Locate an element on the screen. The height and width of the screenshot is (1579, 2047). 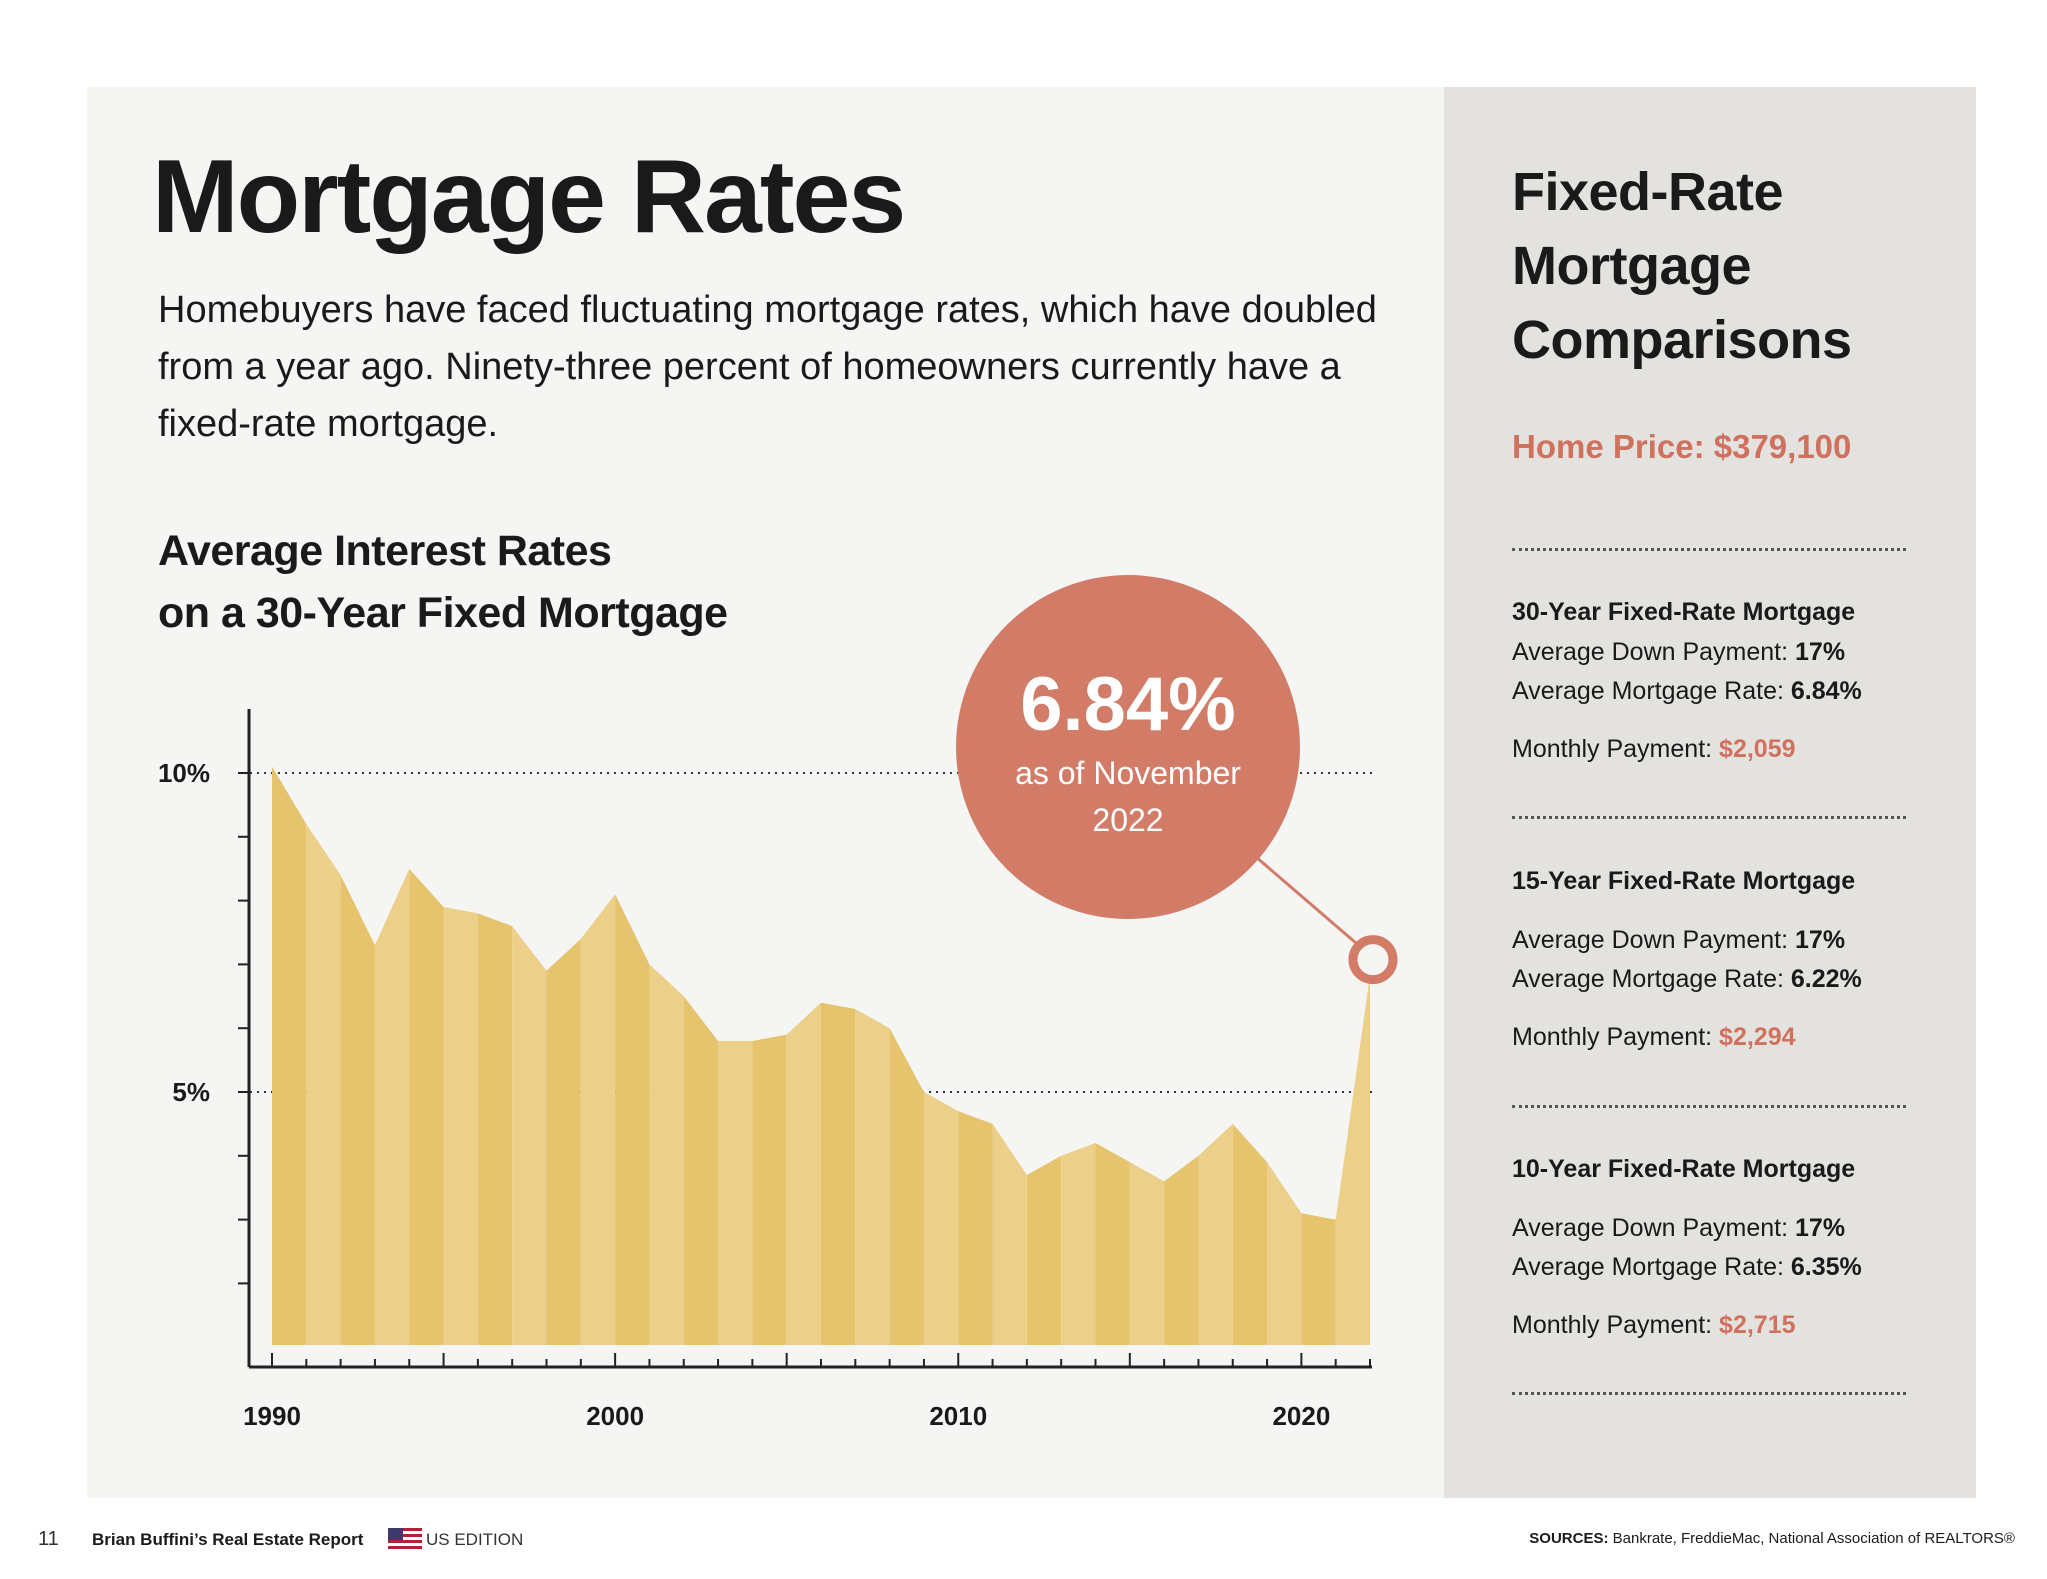
monthly-payment-value: $2,715 is located at coordinates (1757, 1325).